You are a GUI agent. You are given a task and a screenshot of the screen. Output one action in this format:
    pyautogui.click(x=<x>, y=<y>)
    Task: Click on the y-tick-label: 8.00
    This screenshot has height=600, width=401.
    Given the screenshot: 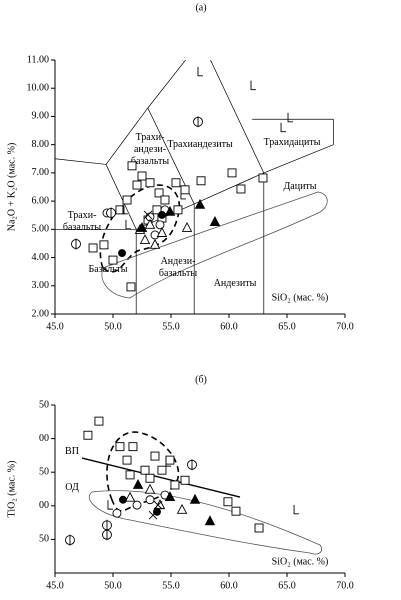 What is the action you would take?
    pyautogui.click(x=41, y=144)
    